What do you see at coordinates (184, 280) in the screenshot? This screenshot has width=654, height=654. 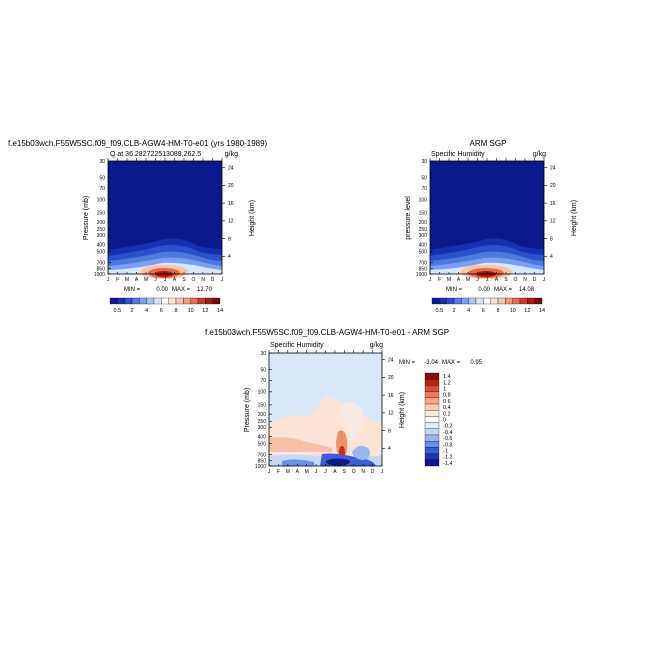 I see `x-tick-label: S` at bounding box center [184, 280].